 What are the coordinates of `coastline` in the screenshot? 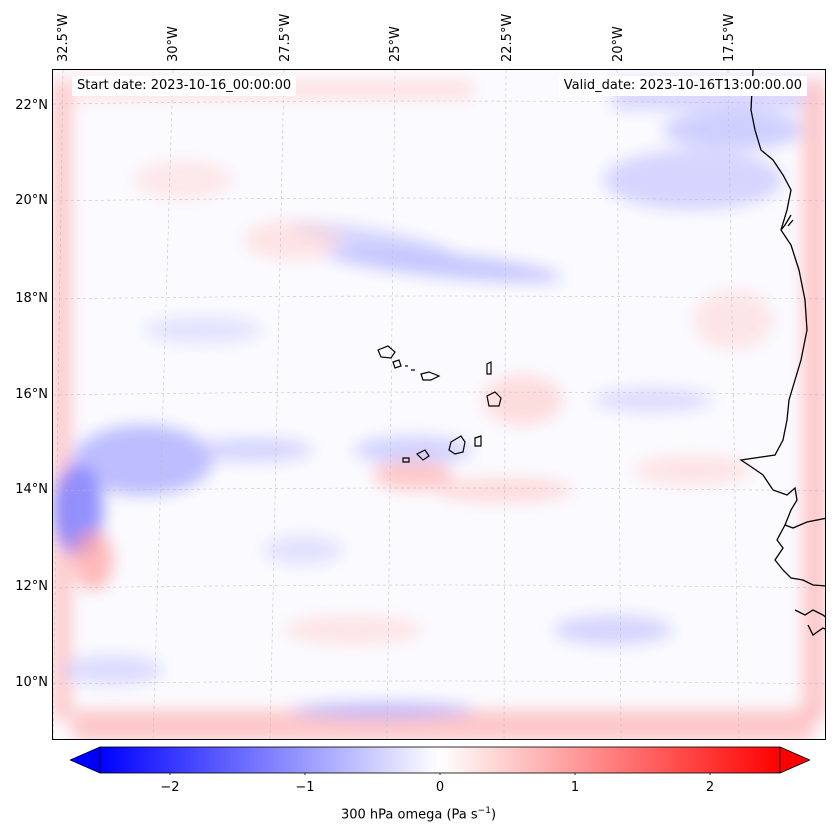 It's located at (782, 353).